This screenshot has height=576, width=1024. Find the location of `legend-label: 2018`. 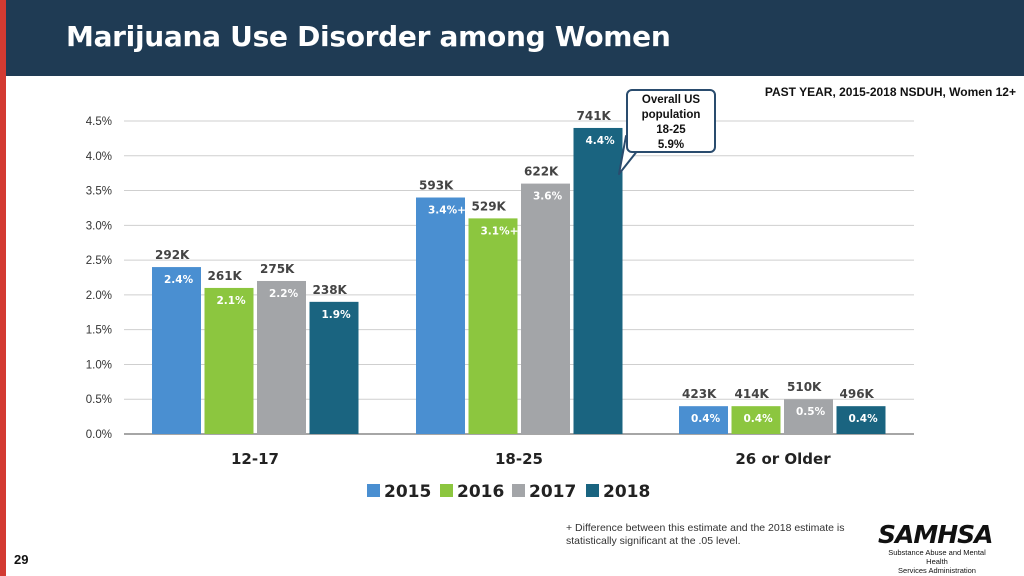

legend-label: 2018 is located at coordinates (626, 492).